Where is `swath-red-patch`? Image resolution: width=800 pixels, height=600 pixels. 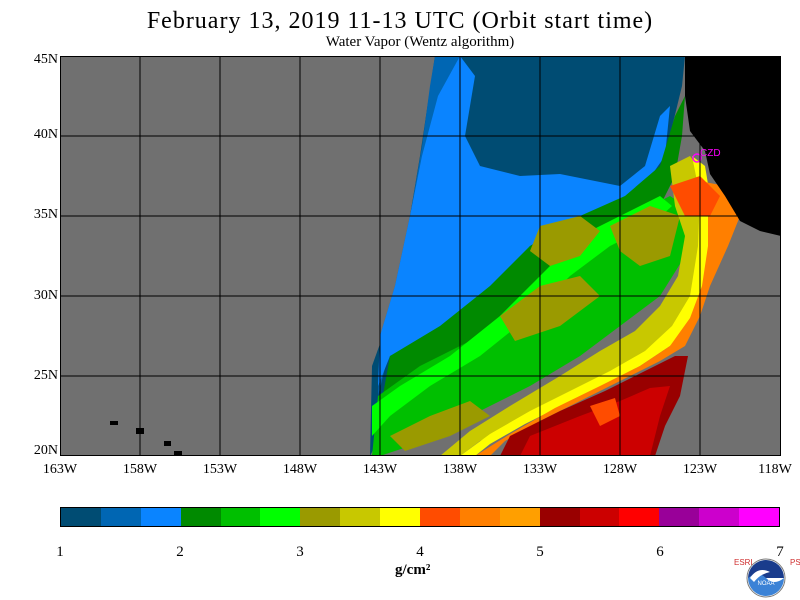 swath-red-patch is located at coordinates (605, 412).